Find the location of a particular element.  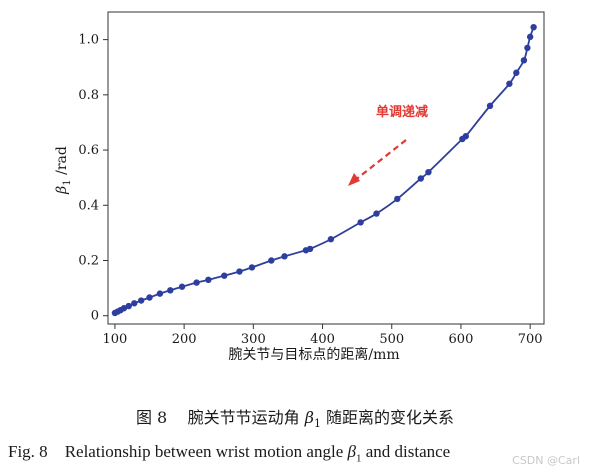

x-tick-label: 300 is located at coordinates (253, 339).